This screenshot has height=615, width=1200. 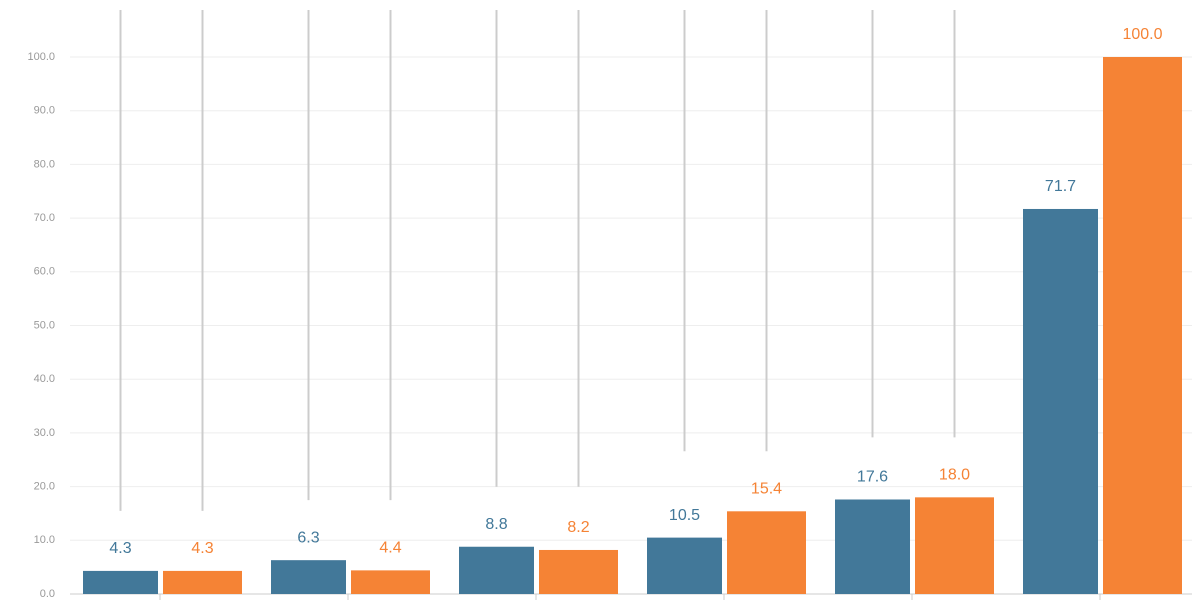 What do you see at coordinates (41, 57) in the screenshot?
I see `y-tick-label: 100.0` at bounding box center [41, 57].